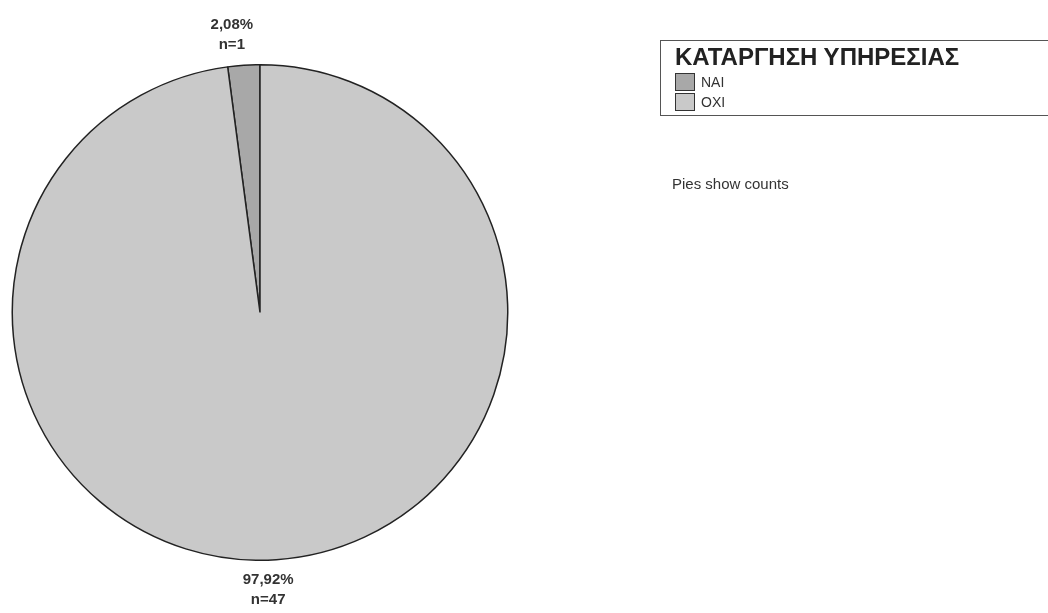  I want to click on legend-label: ΟΧΙ, so click(713, 102).